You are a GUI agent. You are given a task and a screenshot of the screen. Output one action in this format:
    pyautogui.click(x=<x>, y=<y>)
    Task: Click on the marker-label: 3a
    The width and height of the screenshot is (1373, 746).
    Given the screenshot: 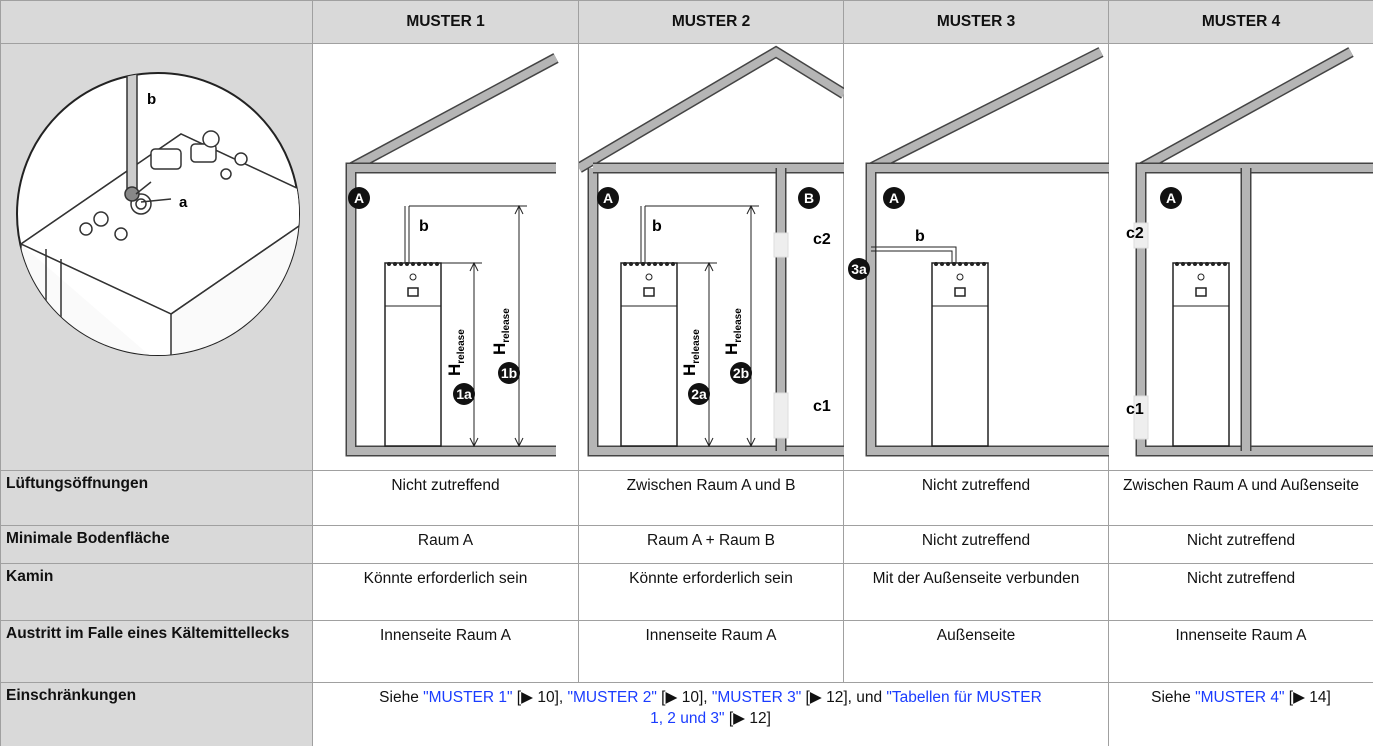 What is the action you would take?
    pyautogui.click(x=859, y=269)
    